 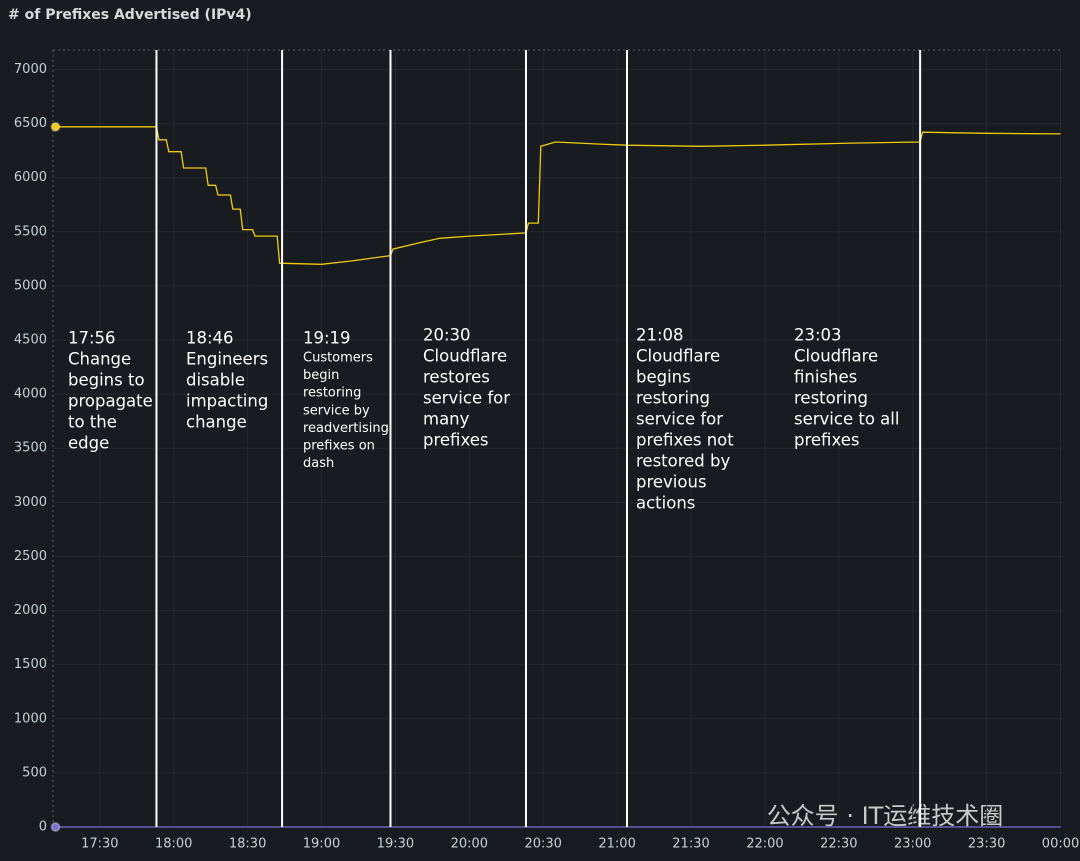 What do you see at coordinates (30, 340) in the screenshot?
I see `y-tick-label: 4500` at bounding box center [30, 340].